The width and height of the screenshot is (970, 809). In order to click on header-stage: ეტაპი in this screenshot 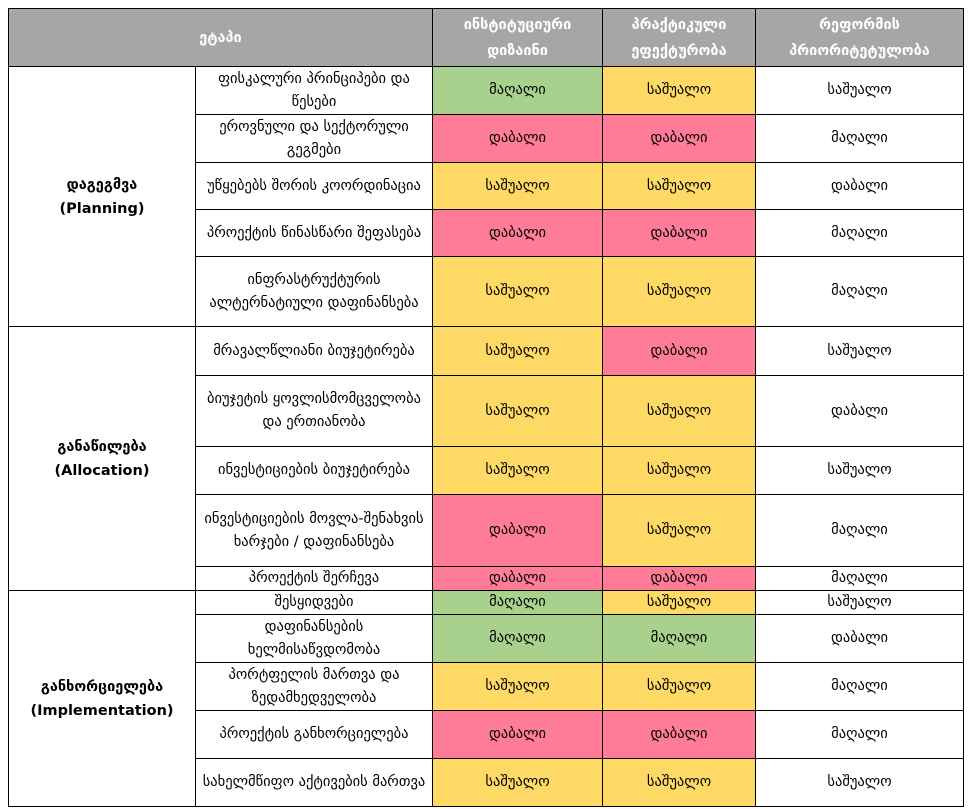, I will do `click(220, 37)`.